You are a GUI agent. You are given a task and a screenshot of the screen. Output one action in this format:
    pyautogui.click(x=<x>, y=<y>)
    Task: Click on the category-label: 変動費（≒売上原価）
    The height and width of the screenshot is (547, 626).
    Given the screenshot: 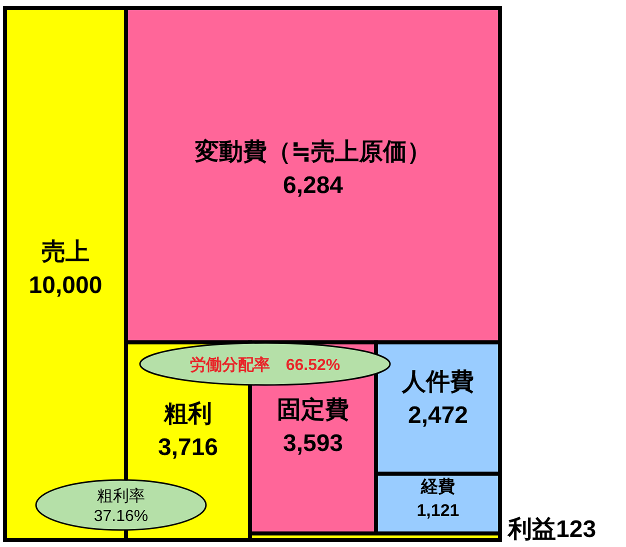 What is the action you would take?
    pyautogui.click(x=313, y=151)
    